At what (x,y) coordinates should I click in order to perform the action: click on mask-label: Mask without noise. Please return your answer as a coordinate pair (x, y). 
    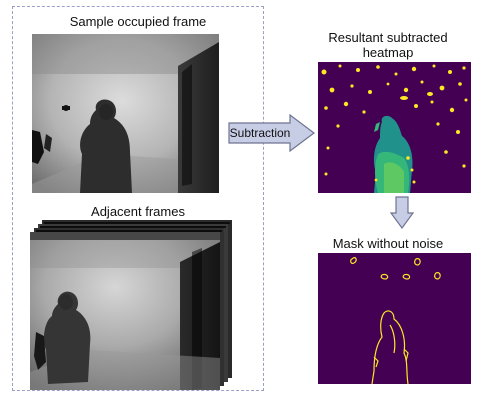
    Looking at the image, I should click on (388, 243).